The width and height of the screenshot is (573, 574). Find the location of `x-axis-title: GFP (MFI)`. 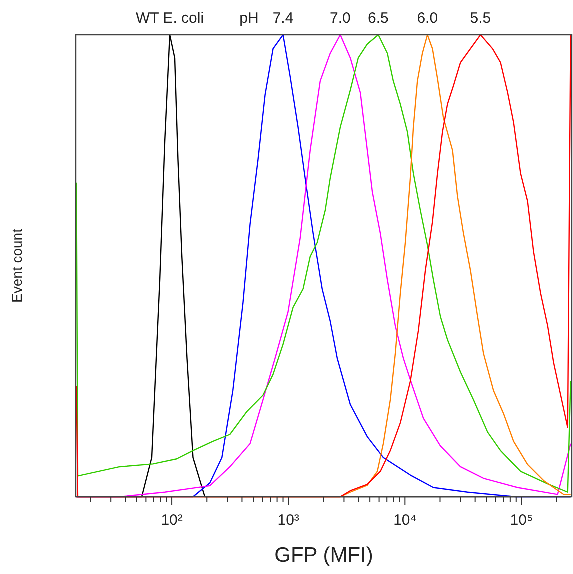

x-axis-title: GFP (MFI) is located at coordinates (324, 555).